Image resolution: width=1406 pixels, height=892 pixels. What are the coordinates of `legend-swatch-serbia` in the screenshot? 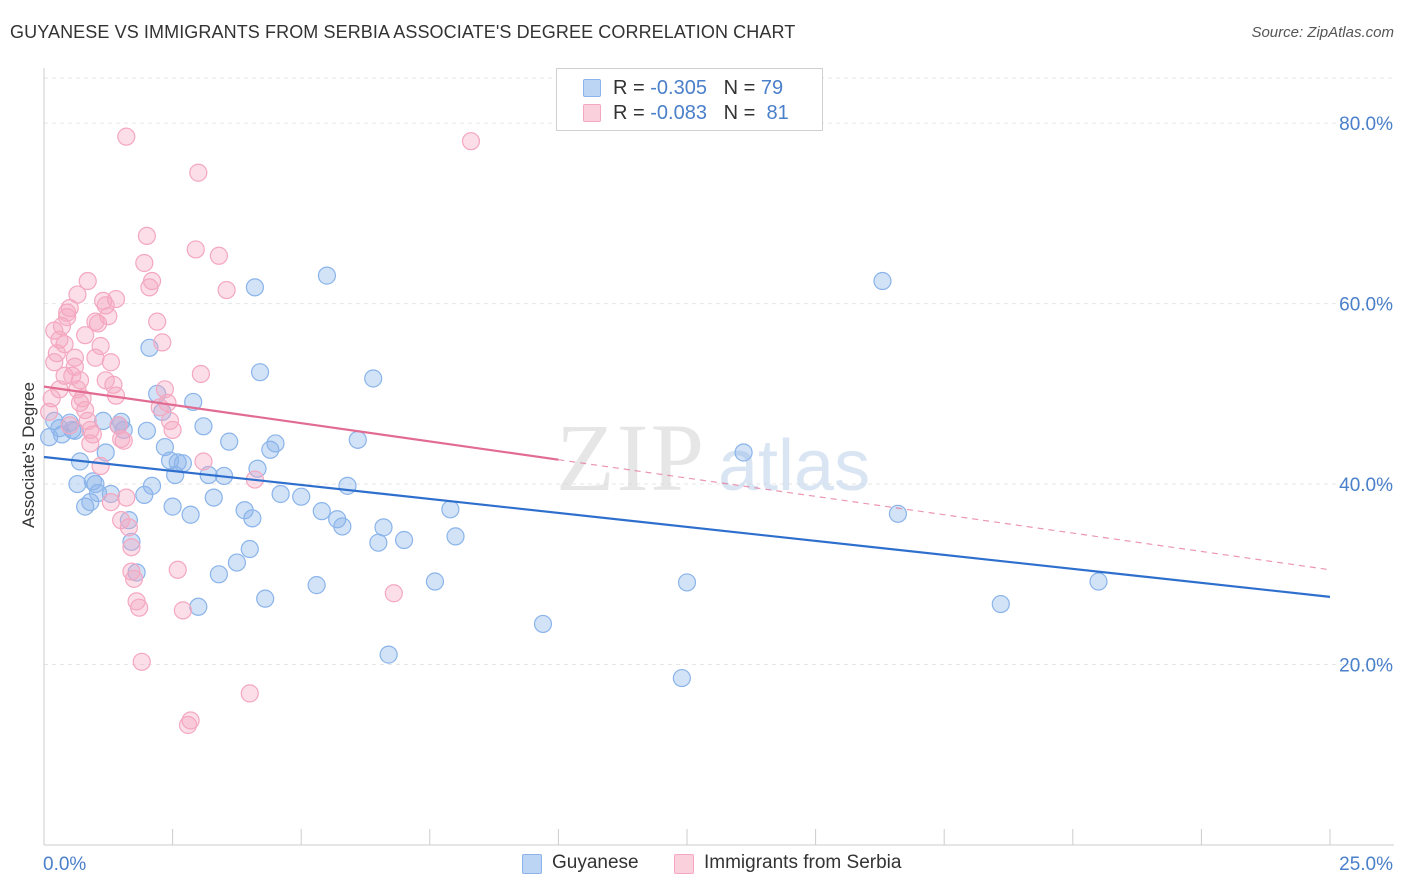 It's located at (592, 113).